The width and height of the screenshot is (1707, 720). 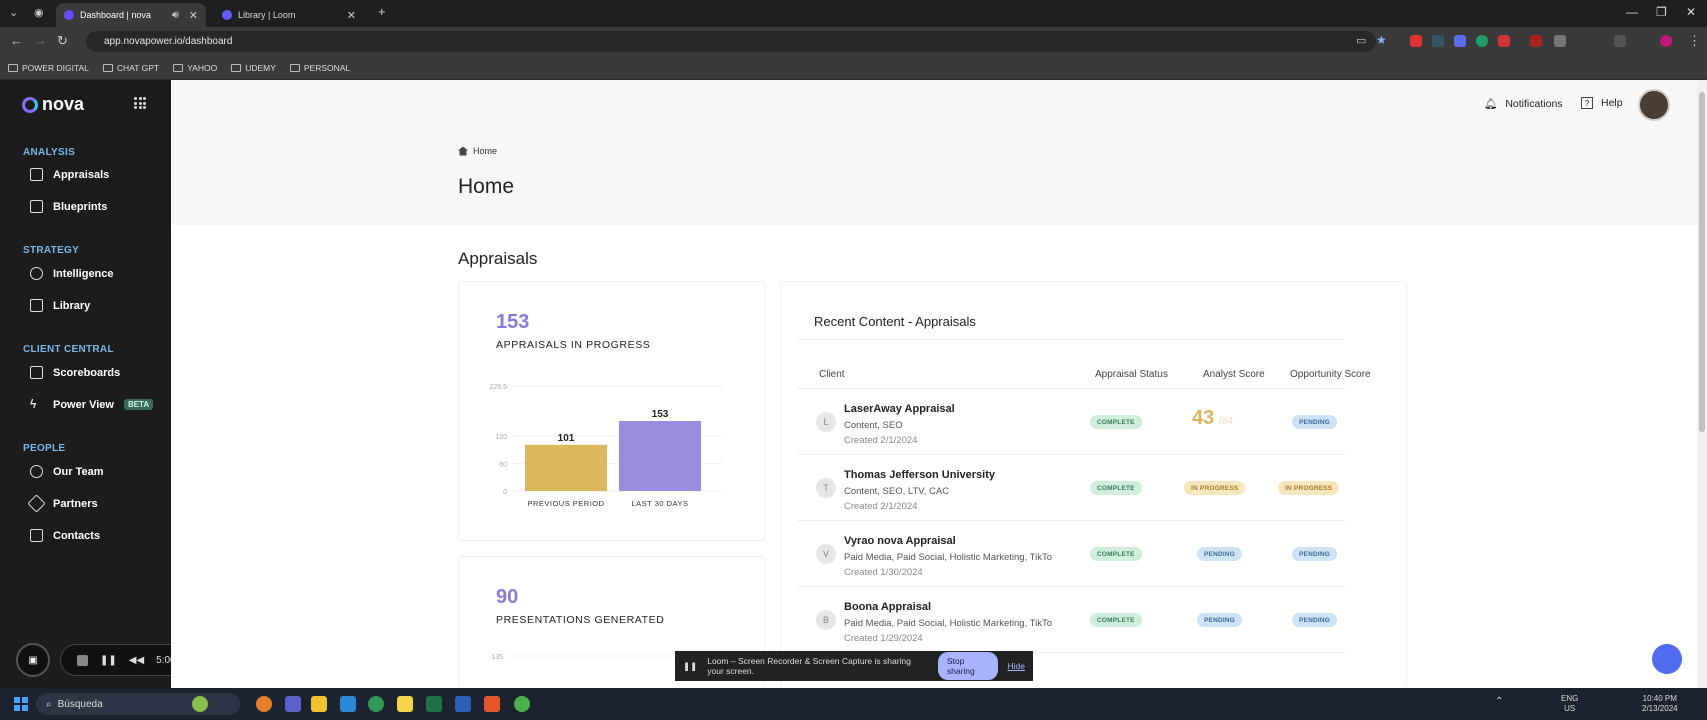 I want to click on minimize-icon: —, so click(x=1632, y=12).